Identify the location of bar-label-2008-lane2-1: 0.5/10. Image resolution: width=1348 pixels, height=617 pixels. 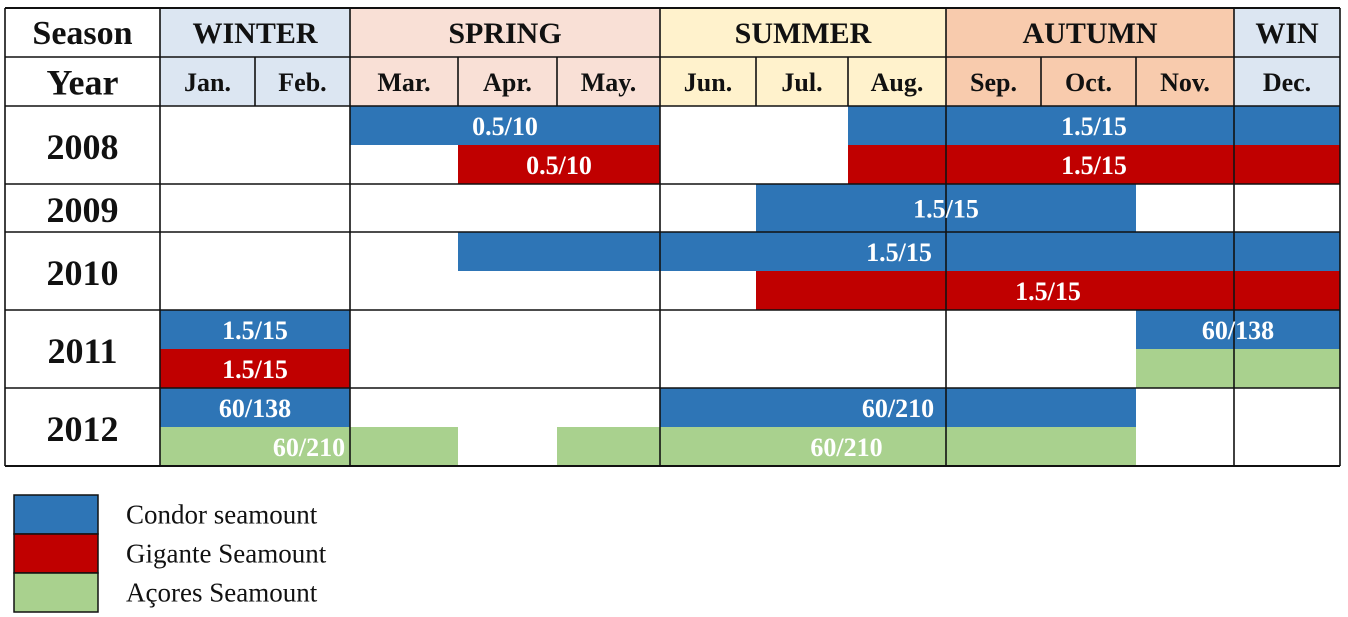
(559, 165).